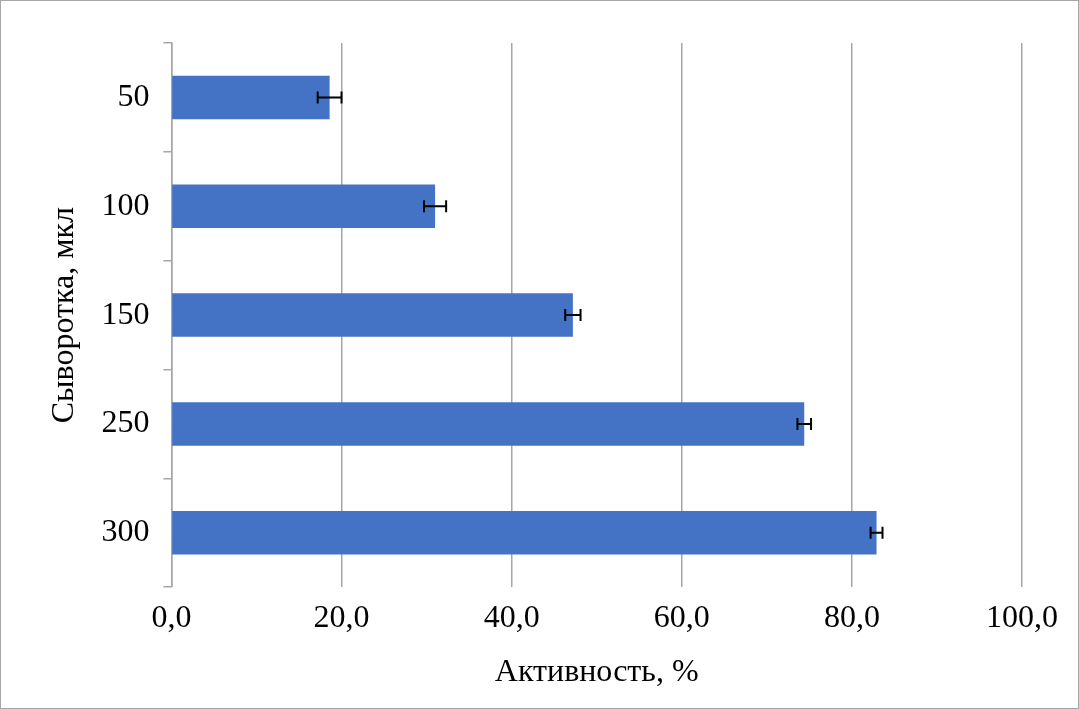  What do you see at coordinates (596, 670) in the screenshot?
I see `x-axis-title: Активность, %` at bounding box center [596, 670].